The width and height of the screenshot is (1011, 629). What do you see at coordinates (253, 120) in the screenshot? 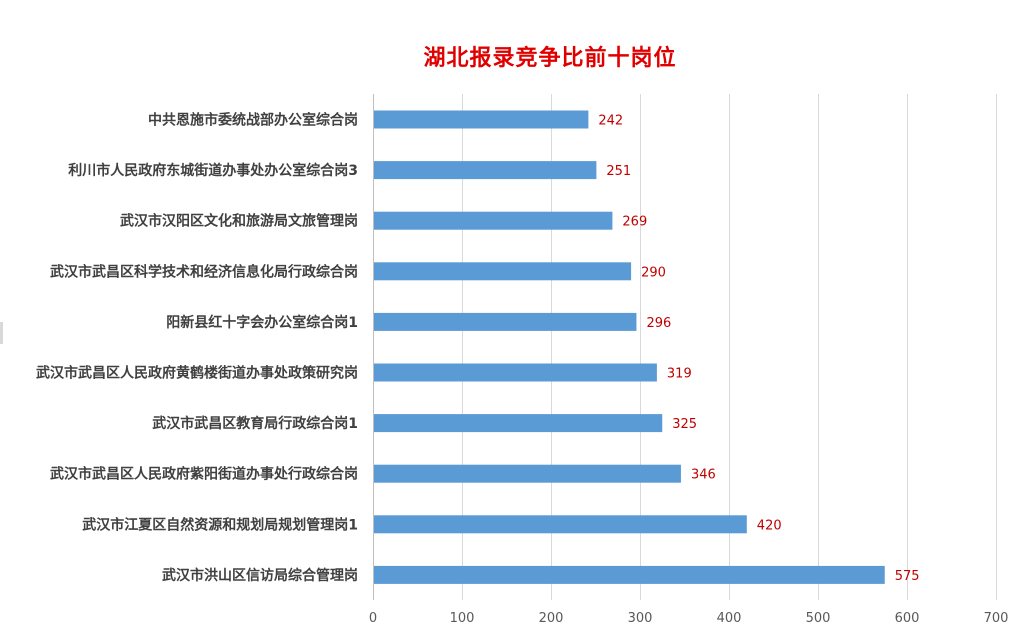
I see `category-label: 中共恩施市委统战部办公室综合岗` at bounding box center [253, 120].